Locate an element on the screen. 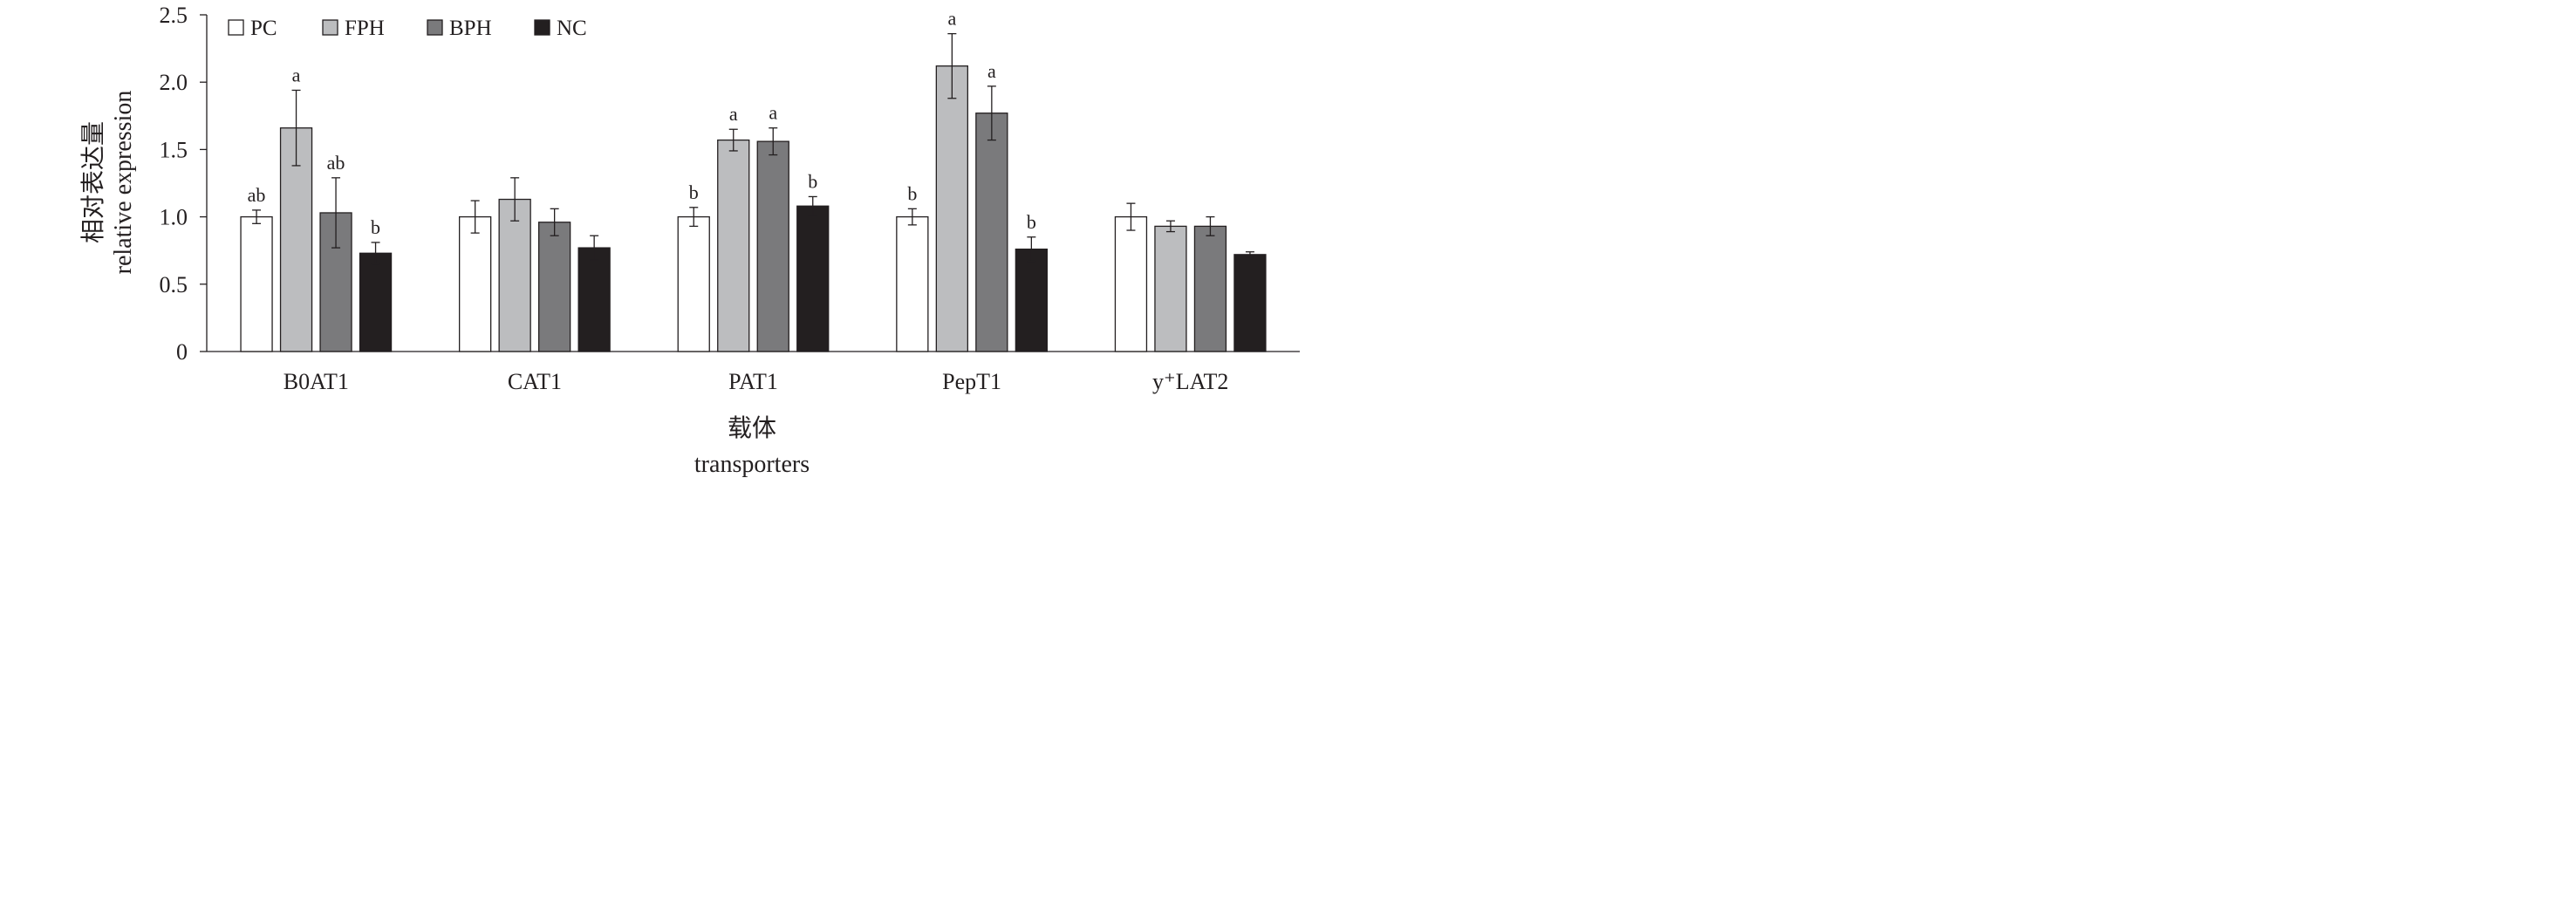  y-tick-label: 1.0 is located at coordinates (174, 218).